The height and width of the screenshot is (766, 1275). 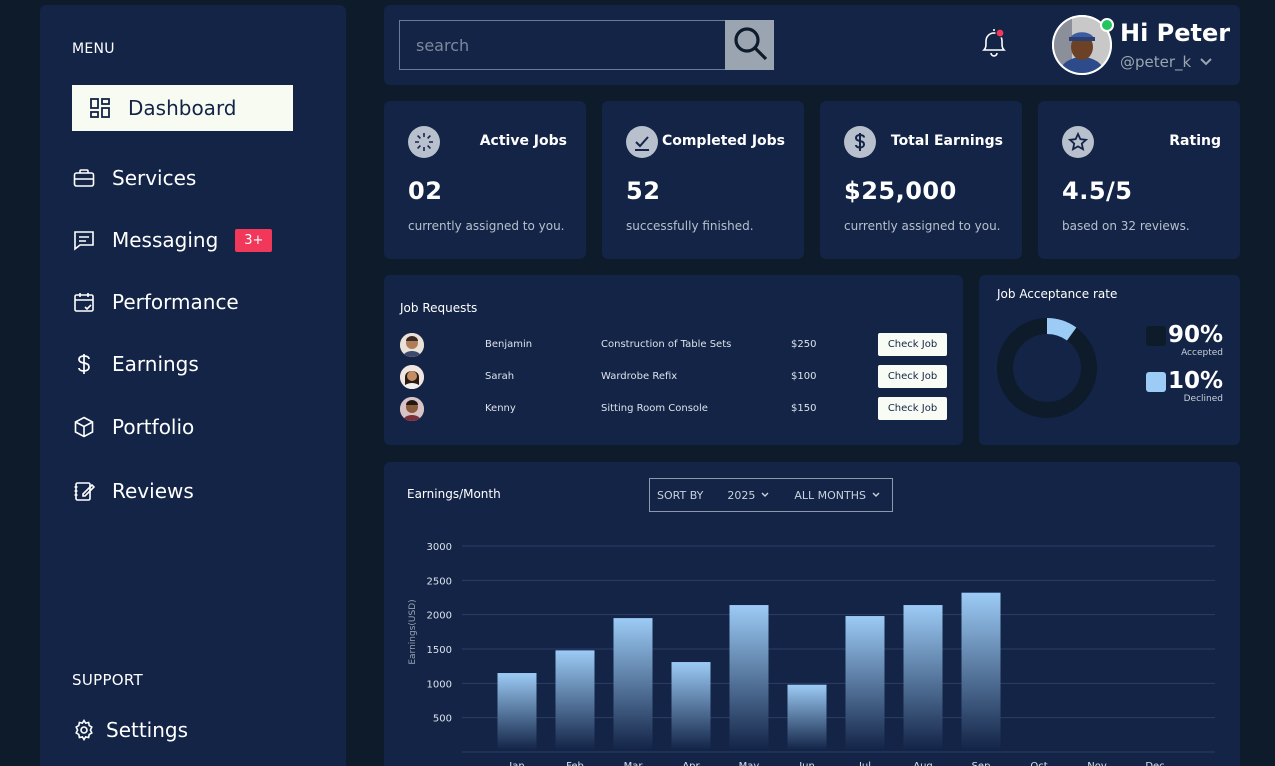 I want to click on job-requests-title: Job Requests, so click(x=439, y=308).